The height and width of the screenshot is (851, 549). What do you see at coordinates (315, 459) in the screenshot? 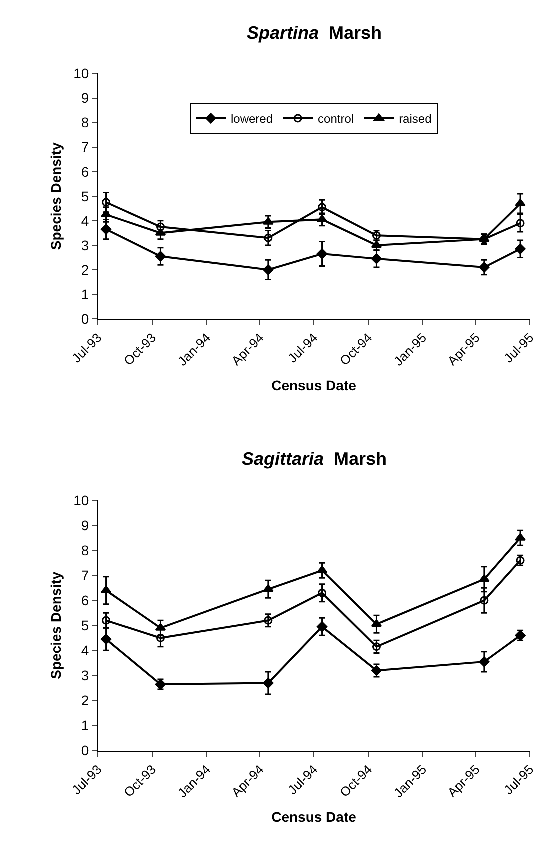
I see `chart-title: Sagittaria Marsh` at bounding box center [315, 459].